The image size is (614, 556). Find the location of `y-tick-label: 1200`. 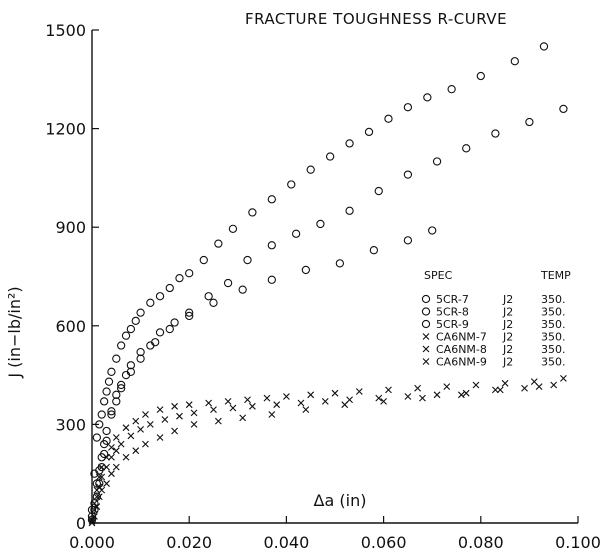

y-tick-label: 1200 is located at coordinates (65, 129).